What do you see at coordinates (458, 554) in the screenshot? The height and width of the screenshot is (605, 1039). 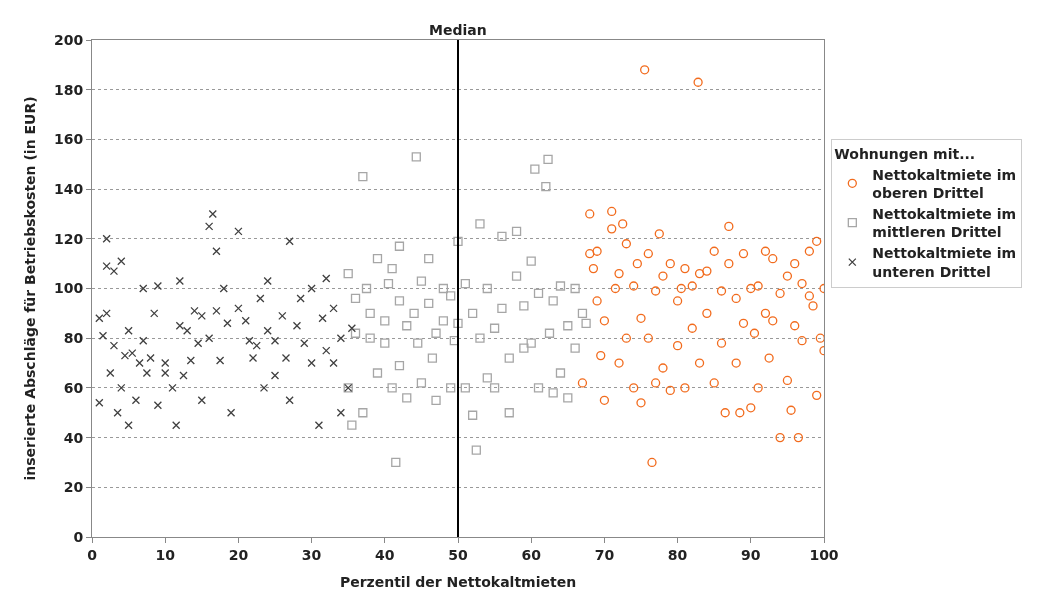 I see `x-tick-label: 50` at bounding box center [458, 554].